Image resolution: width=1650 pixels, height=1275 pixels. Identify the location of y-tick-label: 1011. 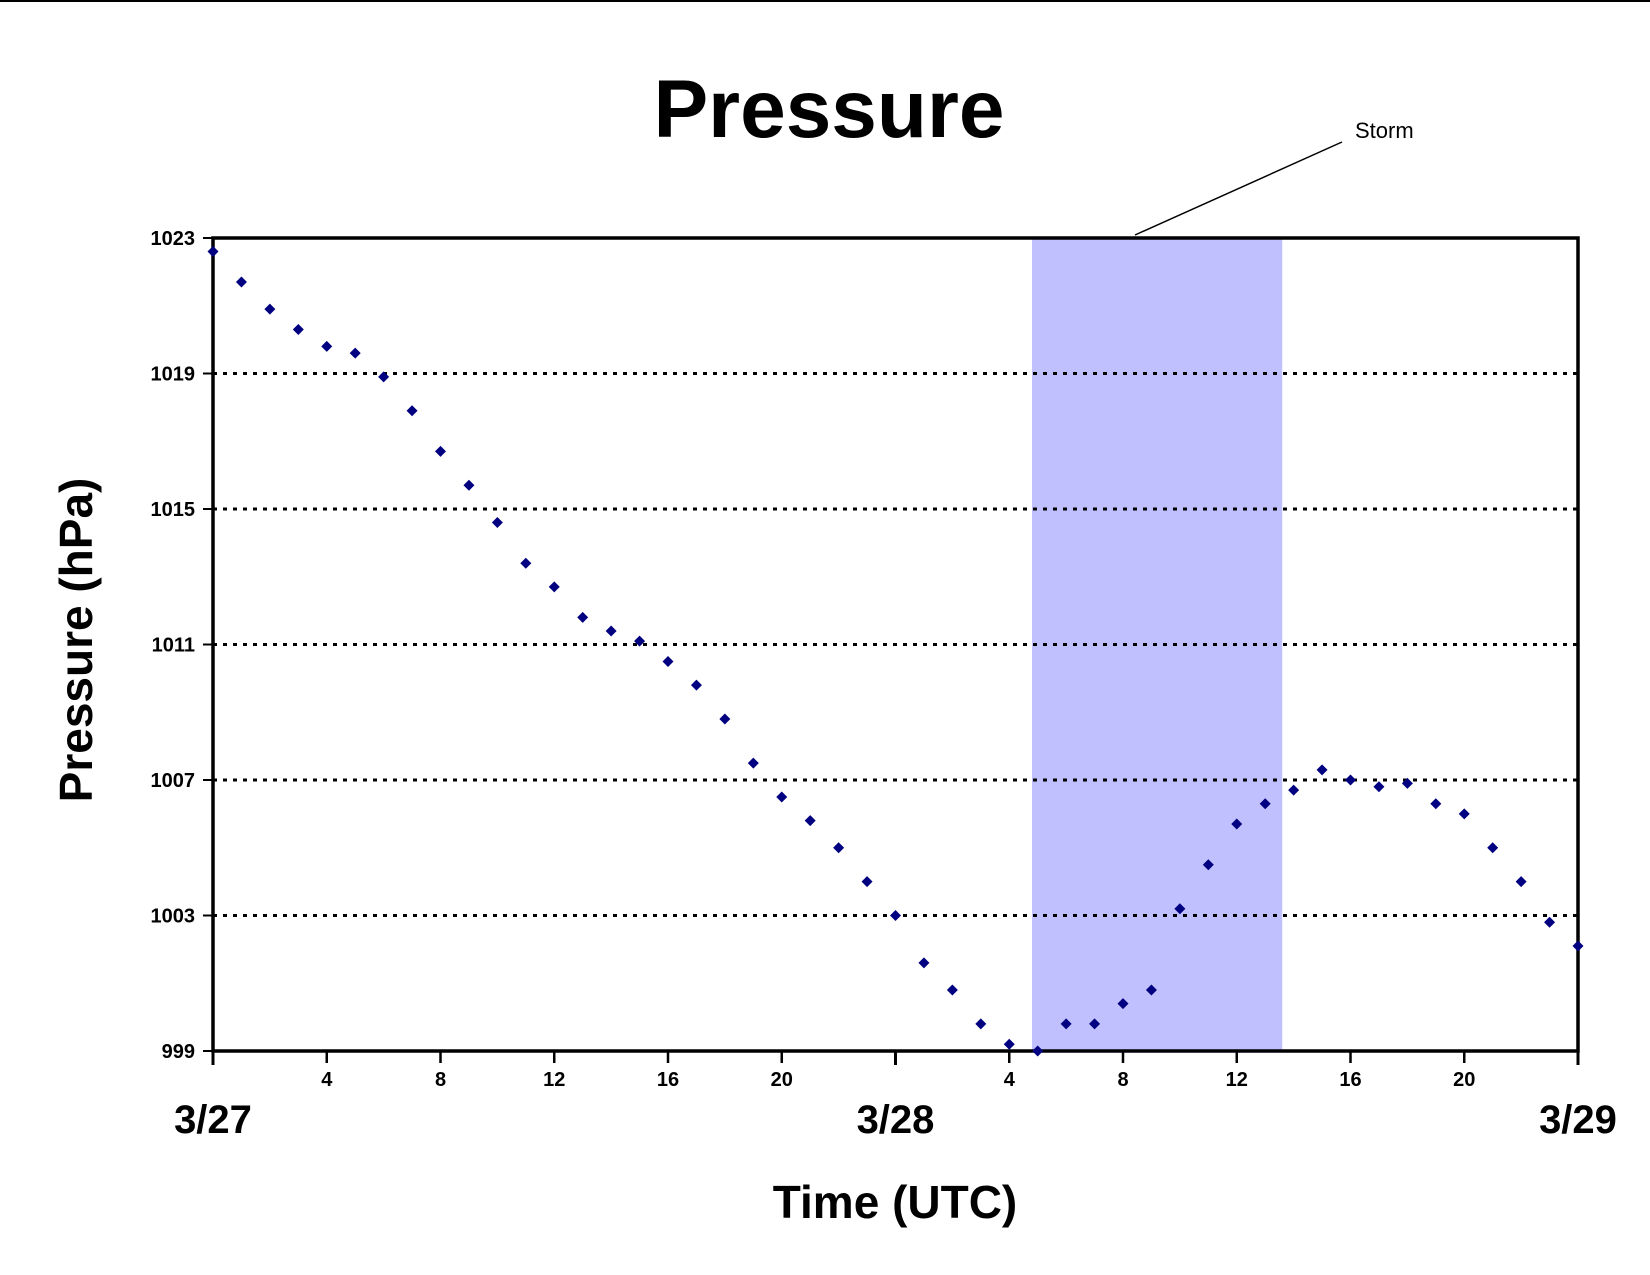
(173, 646).